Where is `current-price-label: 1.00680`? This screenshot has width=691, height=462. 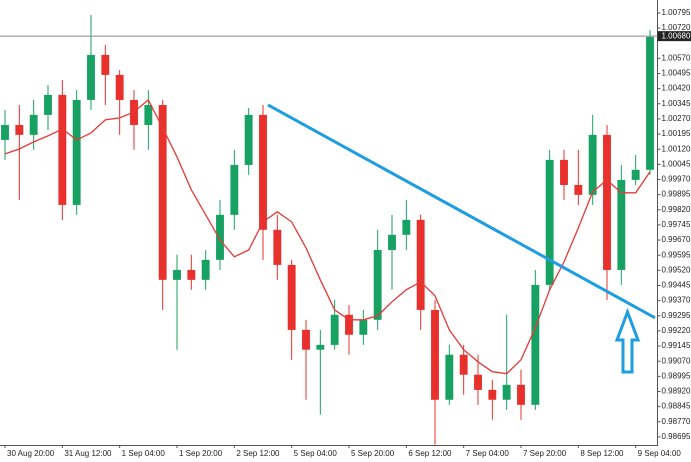
current-price-label: 1.00680 is located at coordinates (676, 35).